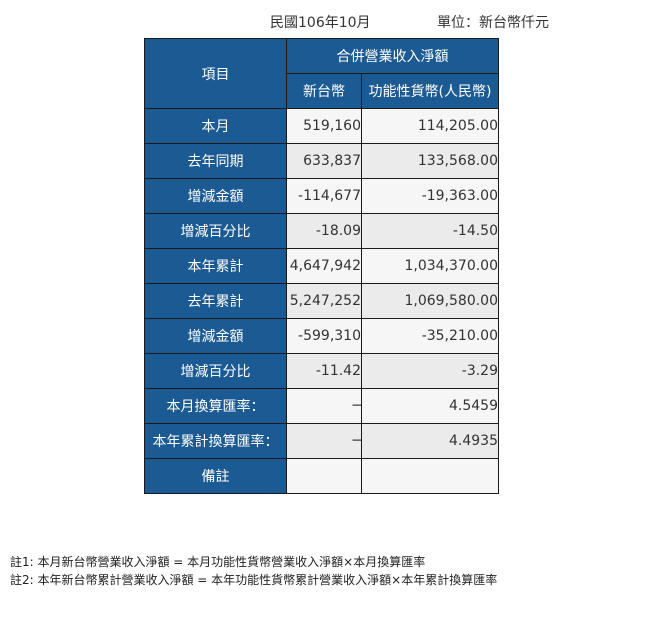  Describe the element at coordinates (430, 91) in the screenshot. I see `column-header-functional-currency: 功能性貨幣(人民幣)` at that location.